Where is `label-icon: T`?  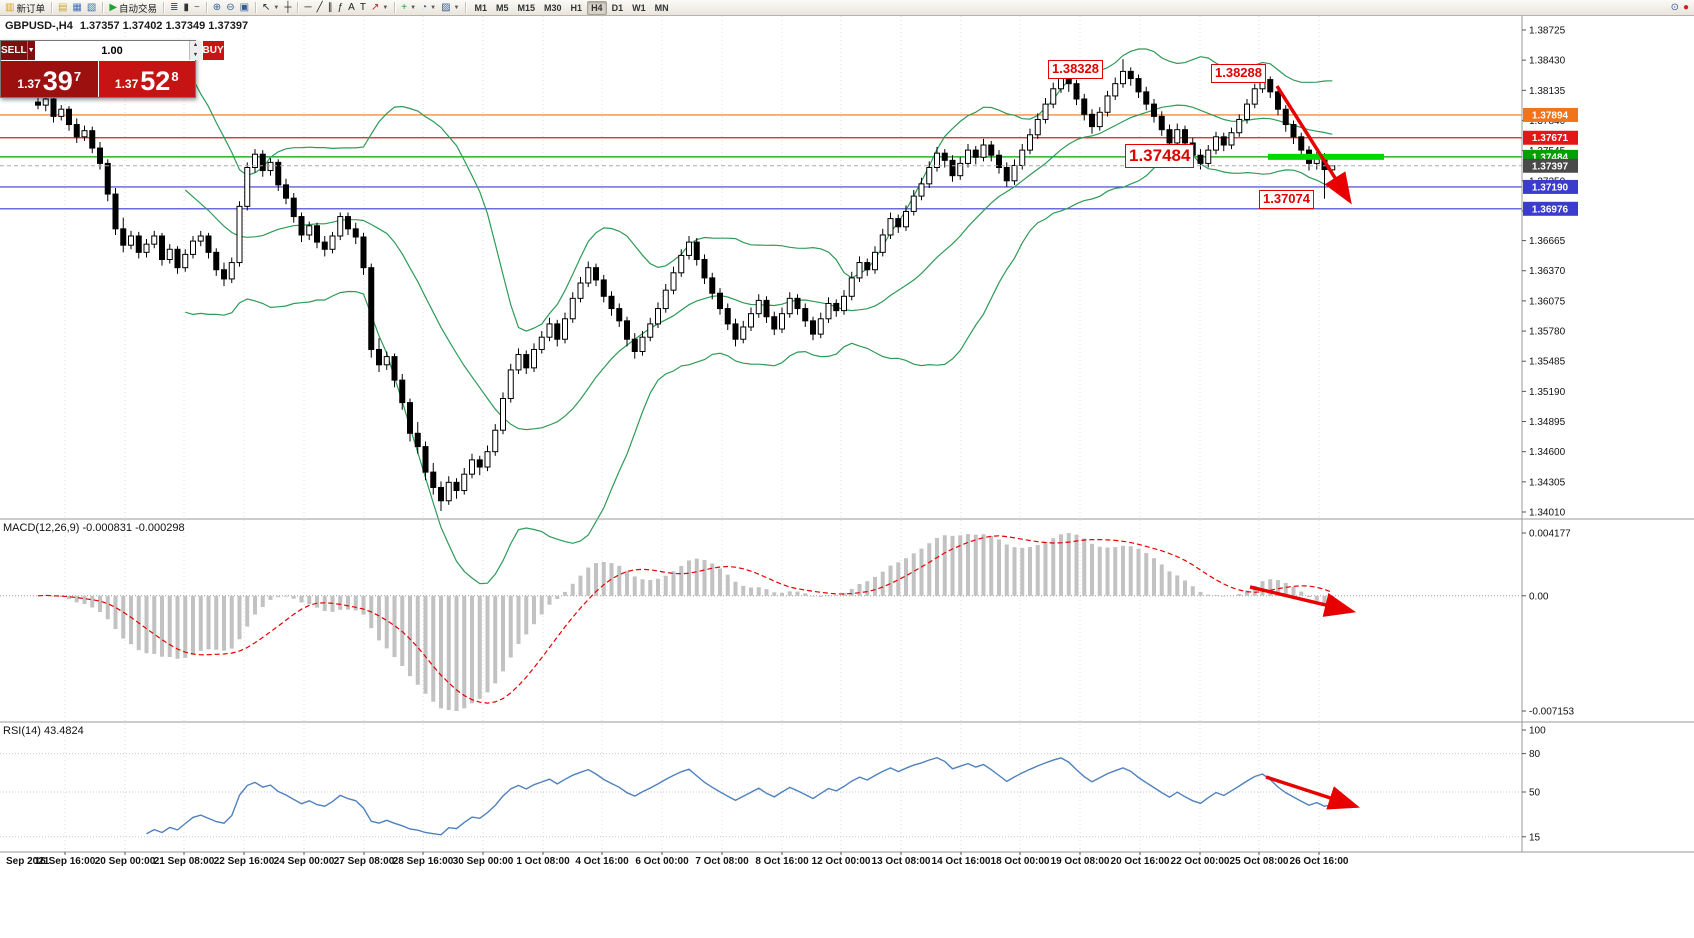 label-icon: T is located at coordinates (362, 7).